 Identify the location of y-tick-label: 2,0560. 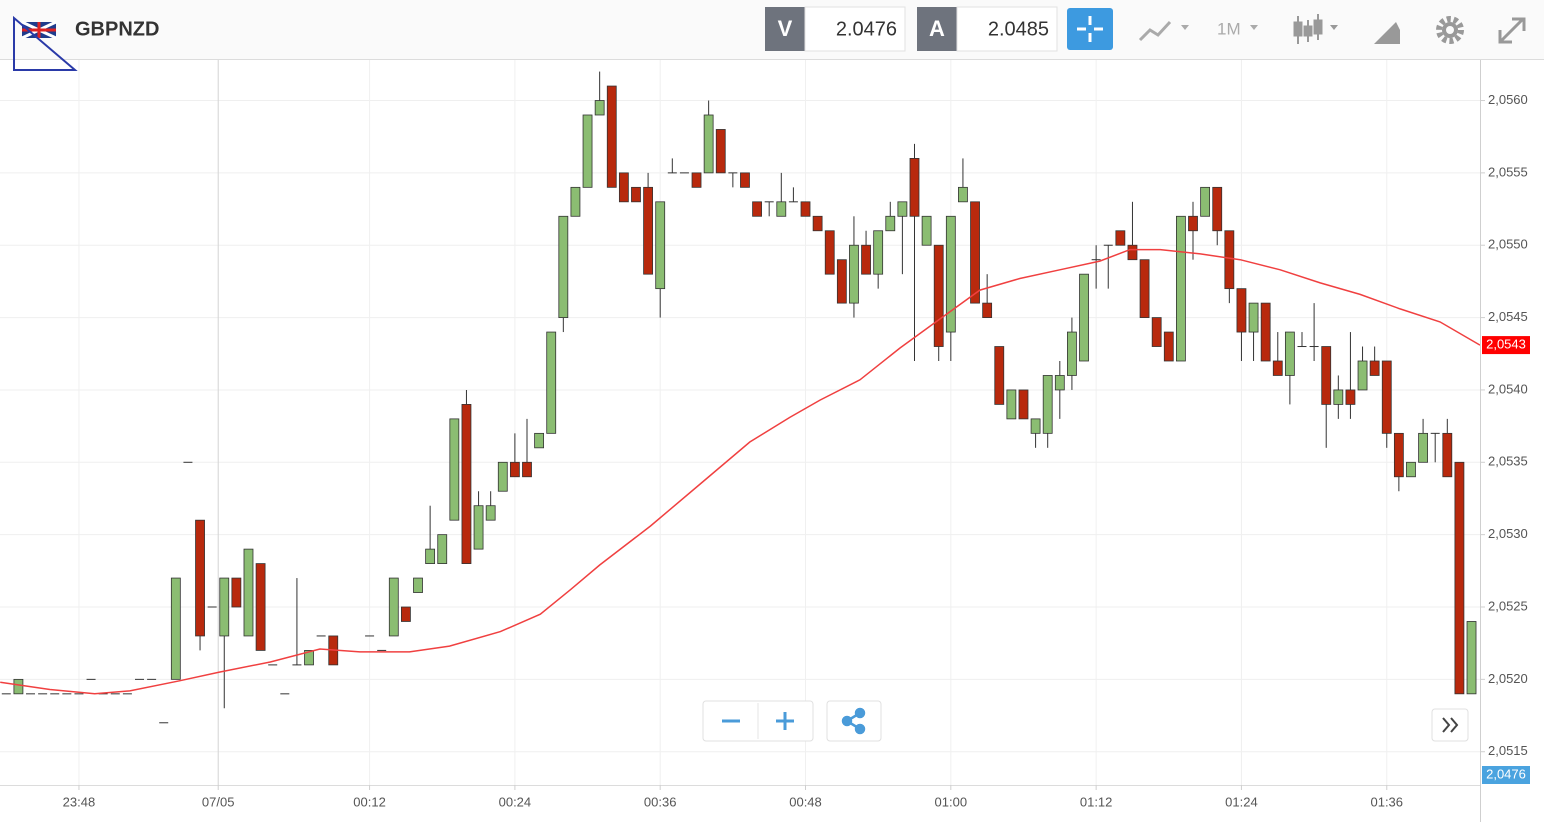
(1508, 99).